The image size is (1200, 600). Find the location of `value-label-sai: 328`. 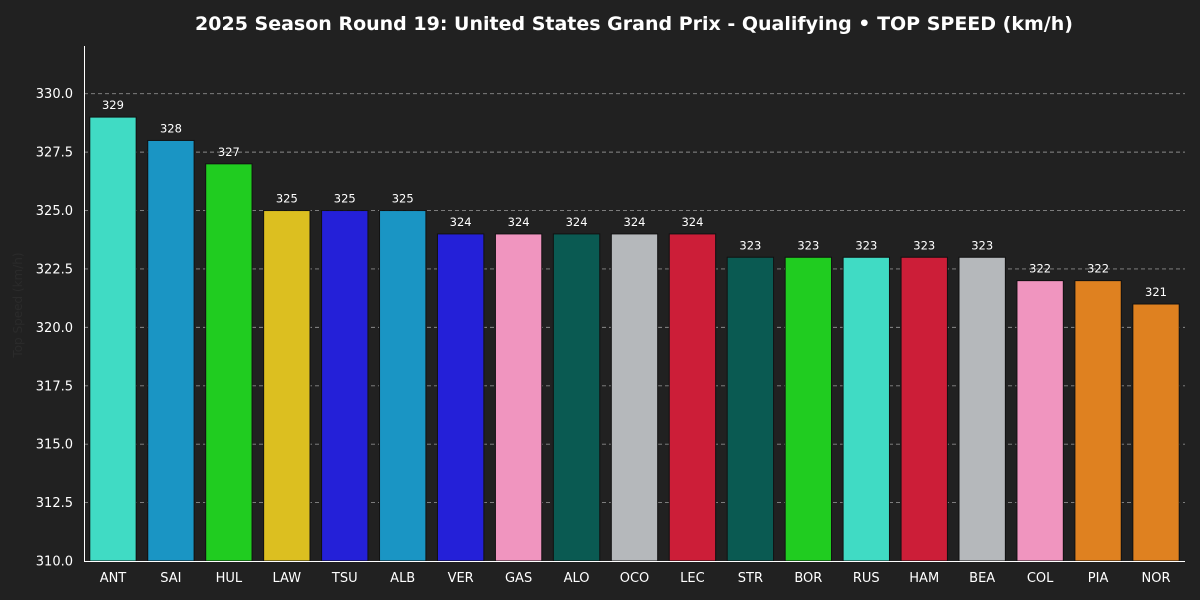

value-label-sai: 328 is located at coordinates (171, 128).